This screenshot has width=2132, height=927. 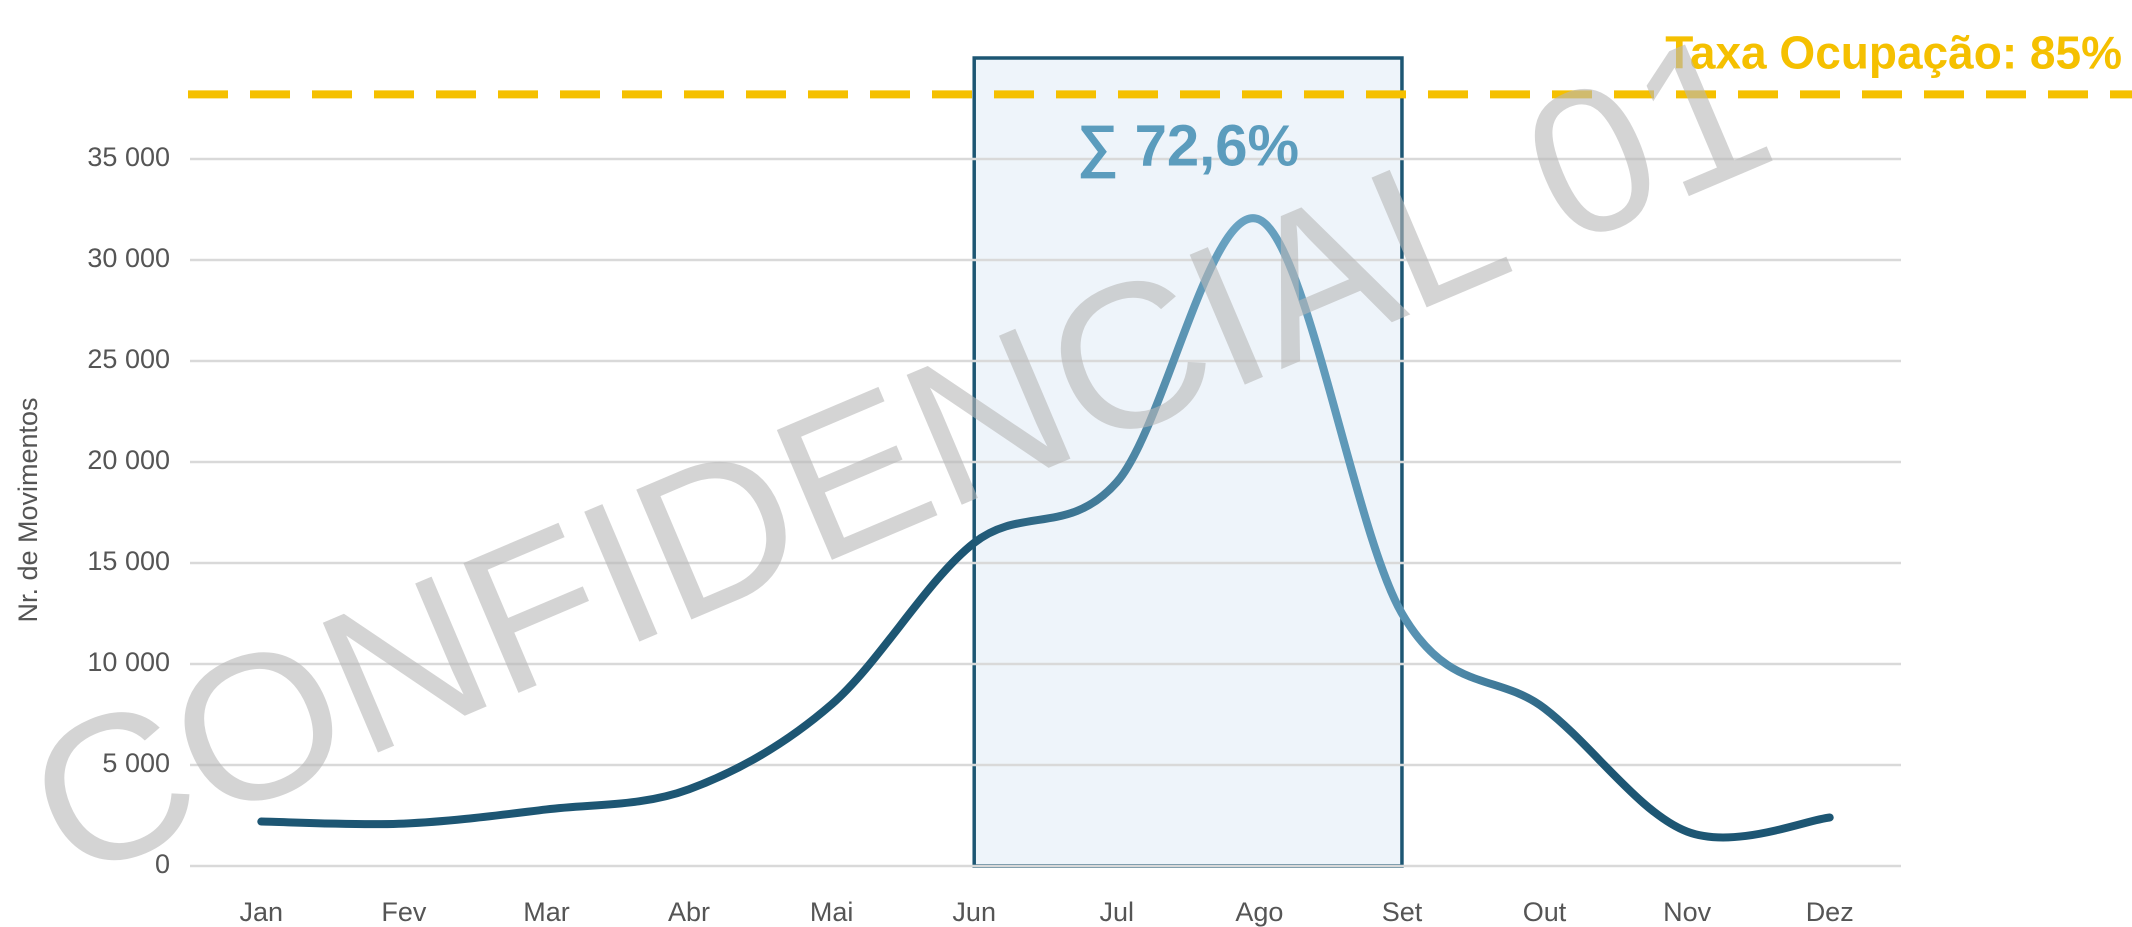 I want to click on y-tick-label: 25 000, so click(x=128, y=359).